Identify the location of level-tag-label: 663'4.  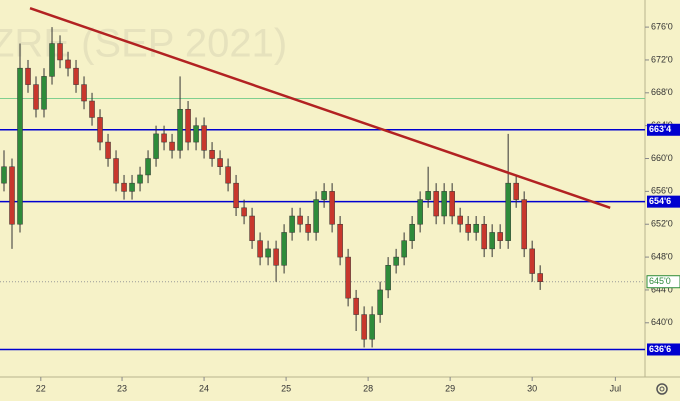
(660, 129).